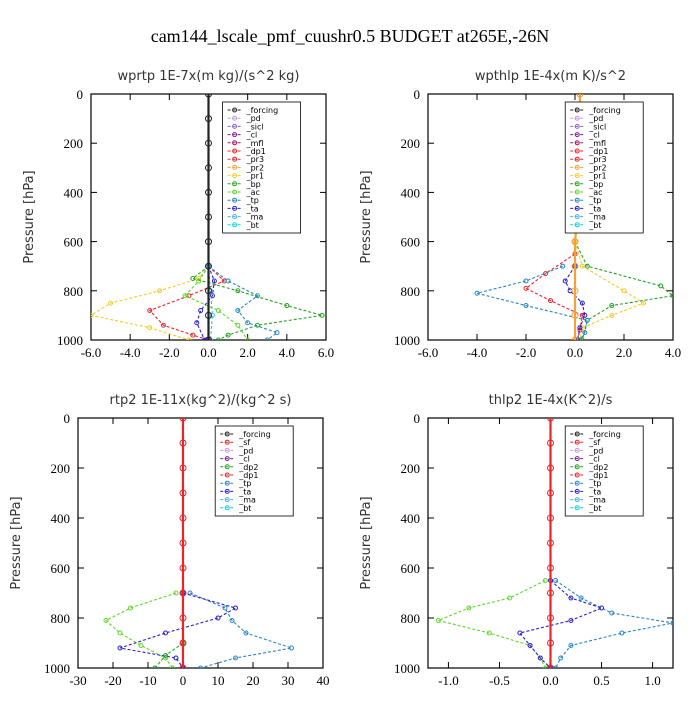 The width and height of the screenshot is (700, 705). I want to click on x-tick-label: -20, so click(112, 680).